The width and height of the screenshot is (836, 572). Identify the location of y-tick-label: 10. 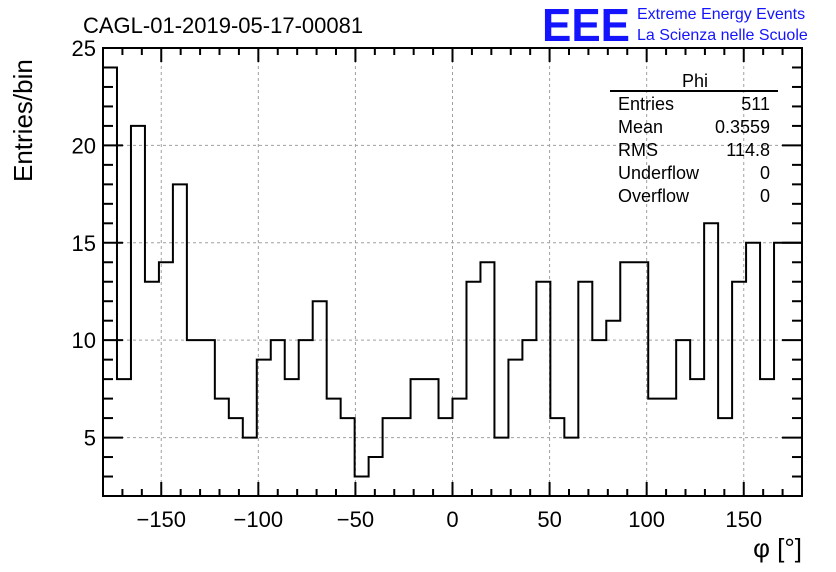
(84, 340).